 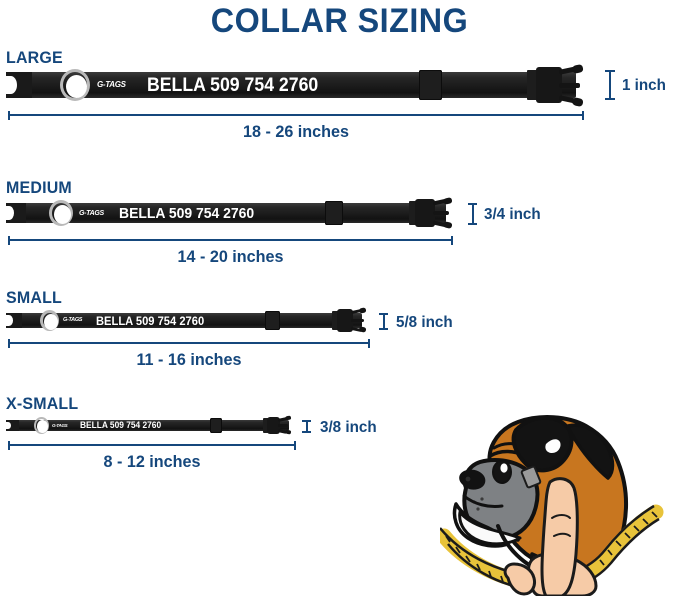 I want to click on hand-fingernail-crease, so click(x=562, y=534).